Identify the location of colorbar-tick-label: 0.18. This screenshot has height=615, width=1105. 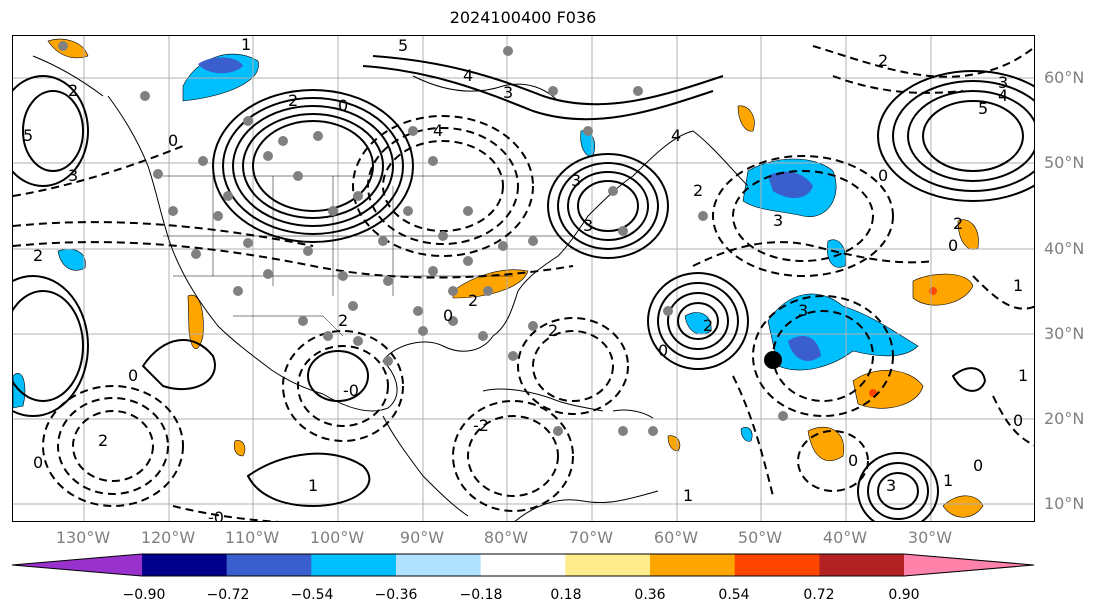
(566, 595).